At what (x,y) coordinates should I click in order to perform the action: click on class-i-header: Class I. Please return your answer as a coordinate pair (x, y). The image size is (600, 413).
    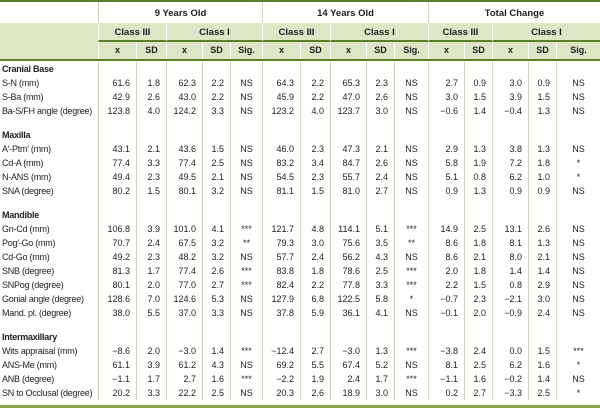
    Looking at the image, I should click on (546, 32).